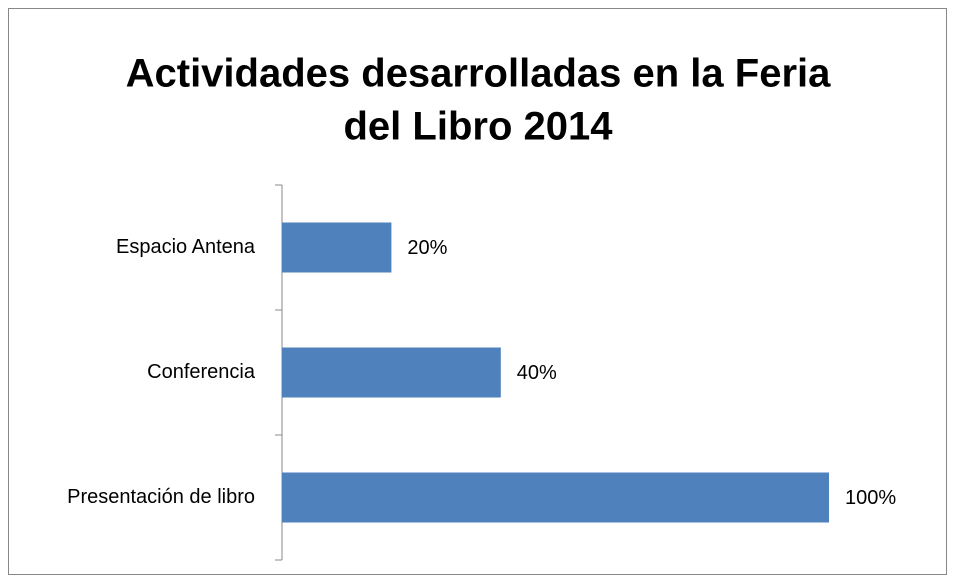 This screenshot has height=580, width=955. What do you see at coordinates (870, 498) in the screenshot?
I see `value-label: 100%` at bounding box center [870, 498].